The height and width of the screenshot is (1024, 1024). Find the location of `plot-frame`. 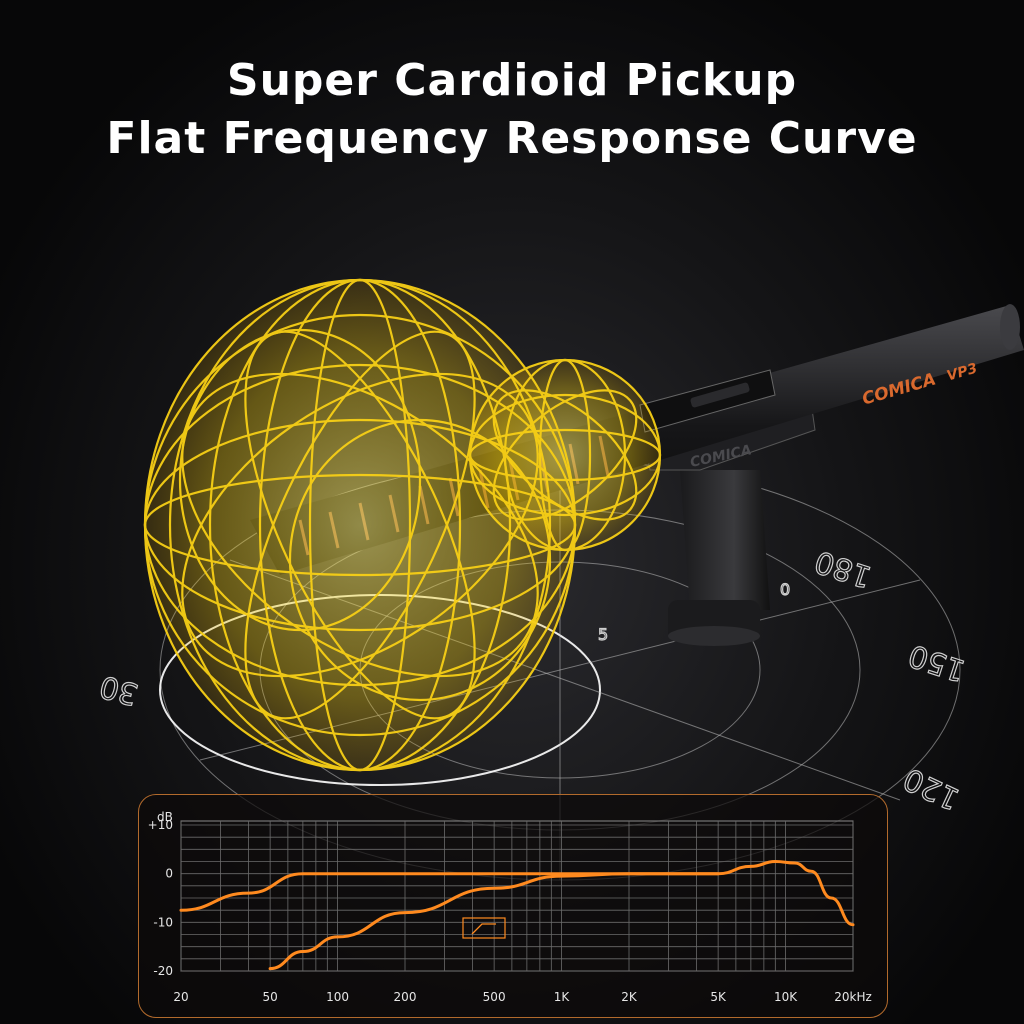

plot-frame is located at coordinates (517, 896).